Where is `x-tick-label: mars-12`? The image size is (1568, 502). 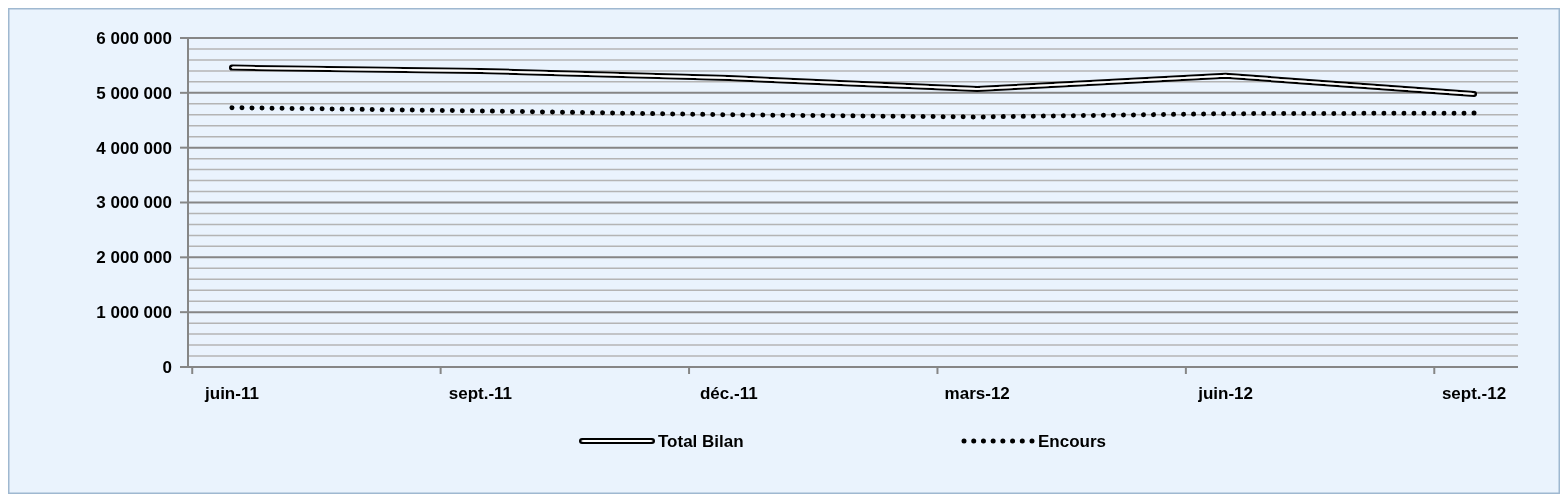
x-tick-label: mars-12 is located at coordinates (977, 393).